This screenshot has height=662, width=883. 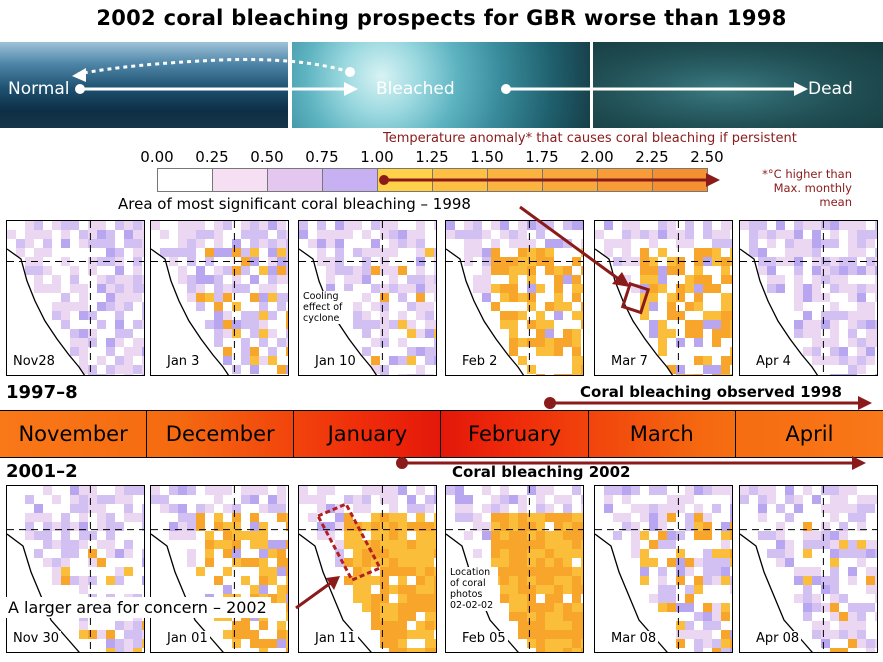 What do you see at coordinates (484, 638) in the screenshot?
I see `map-date-label: Feb 05` at bounding box center [484, 638].